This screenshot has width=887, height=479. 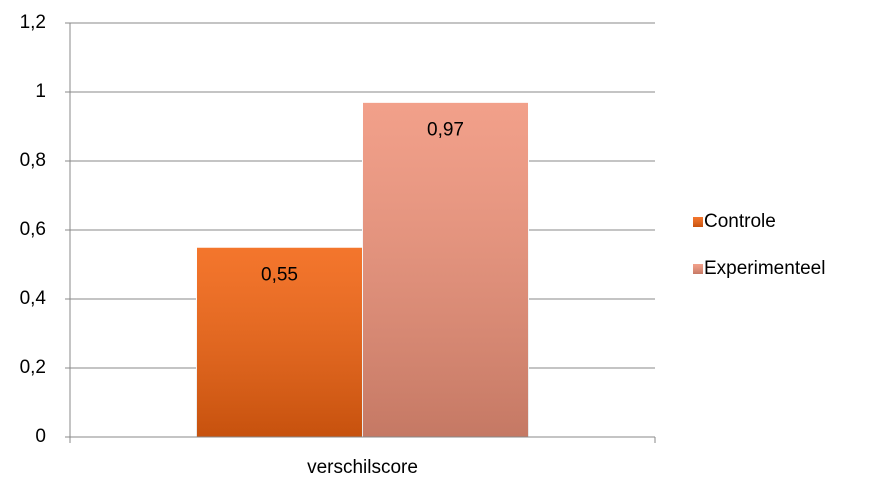 What do you see at coordinates (445, 129) in the screenshot?
I see `data-label: 0,97` at bounding box center [445, 129].